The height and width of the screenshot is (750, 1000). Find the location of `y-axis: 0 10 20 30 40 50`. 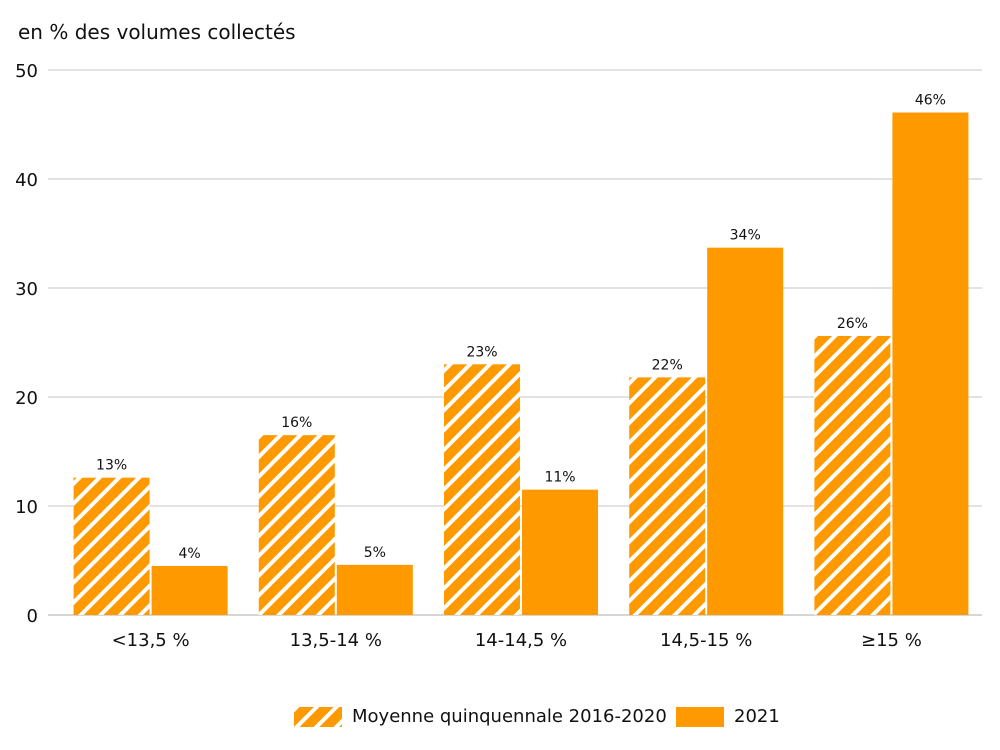

y-axis: 0 10 20 30 40 50 is located at coordinates (26, 344).